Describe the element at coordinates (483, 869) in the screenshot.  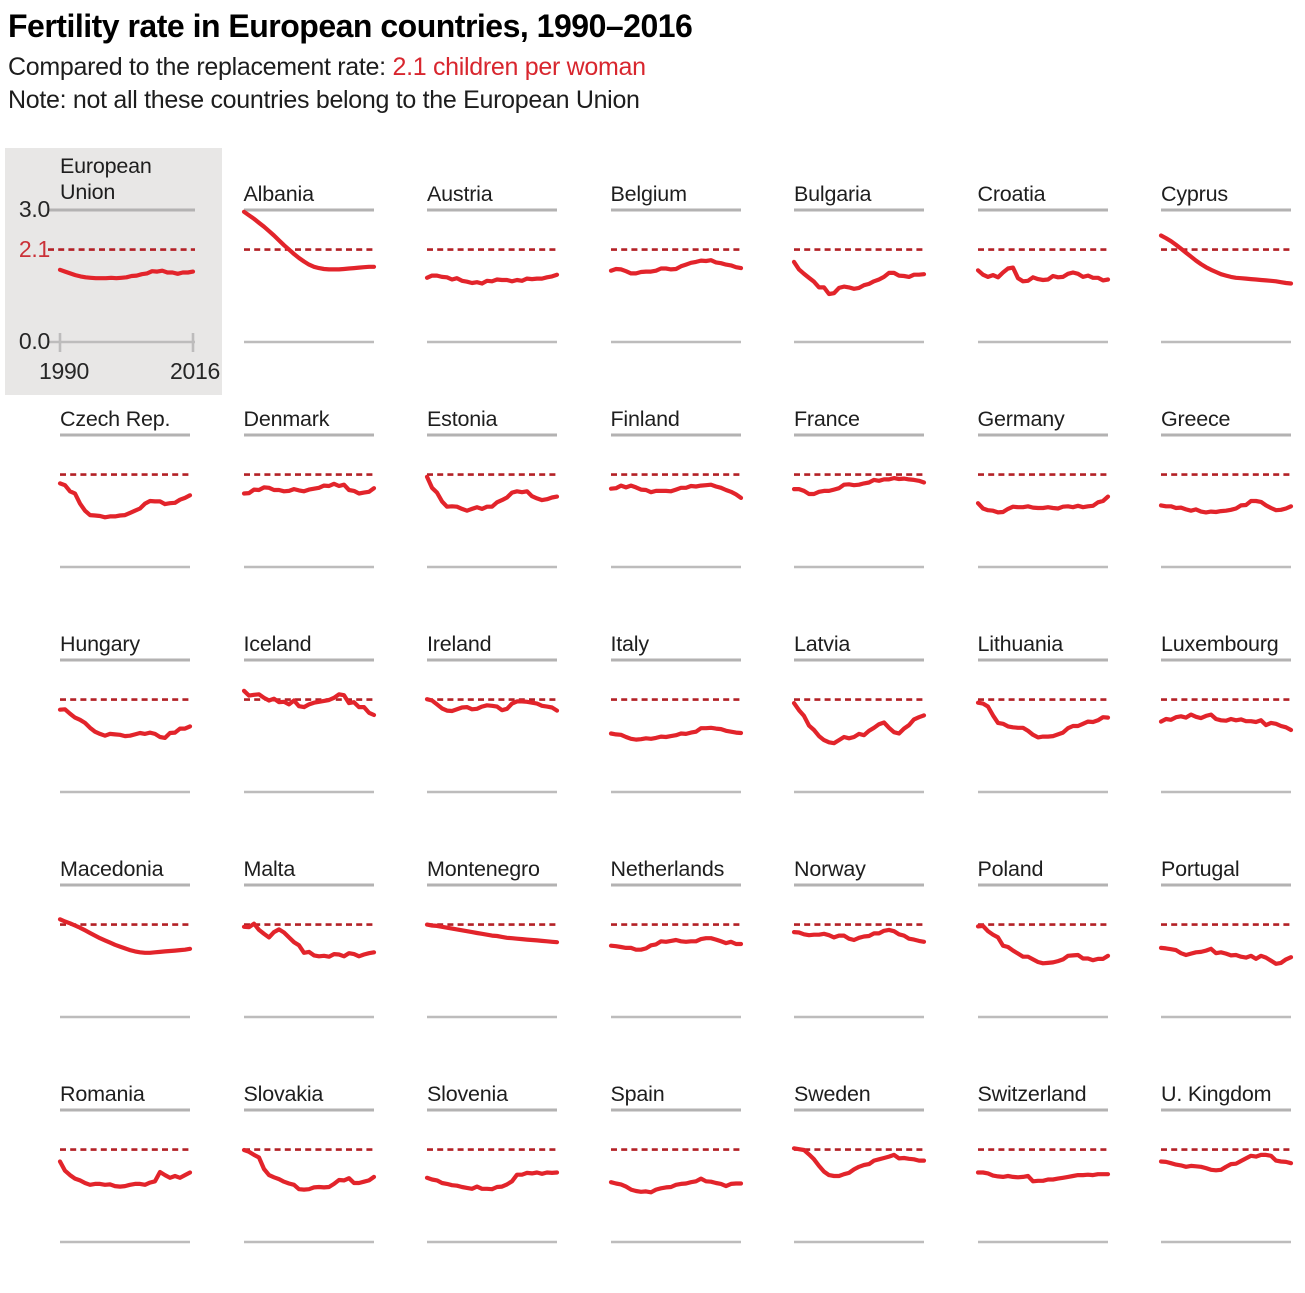
I see `country-label: Montenegro` at that location.